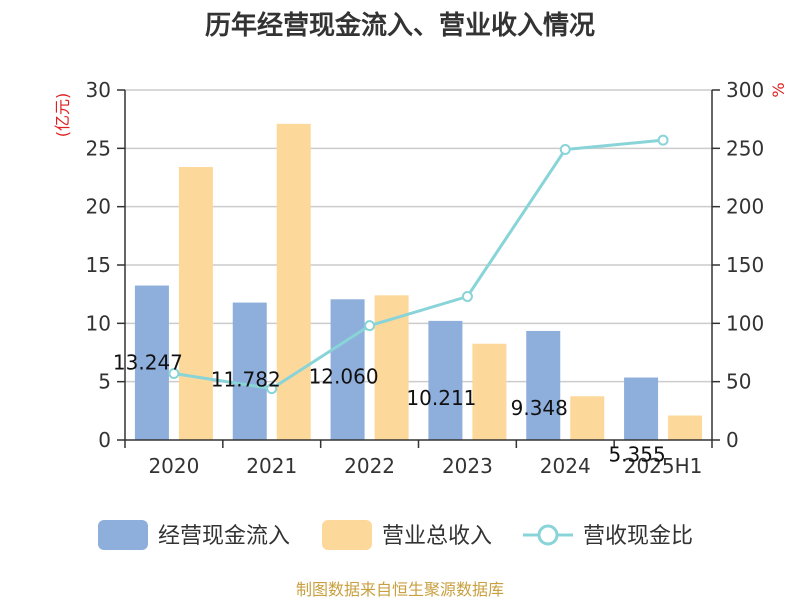 Image resolution: width=800 pixels, height=600 pixels. Describe the element at coordinates (148, 363) in the screenshot. I see `data-label: 13.247` at that location.